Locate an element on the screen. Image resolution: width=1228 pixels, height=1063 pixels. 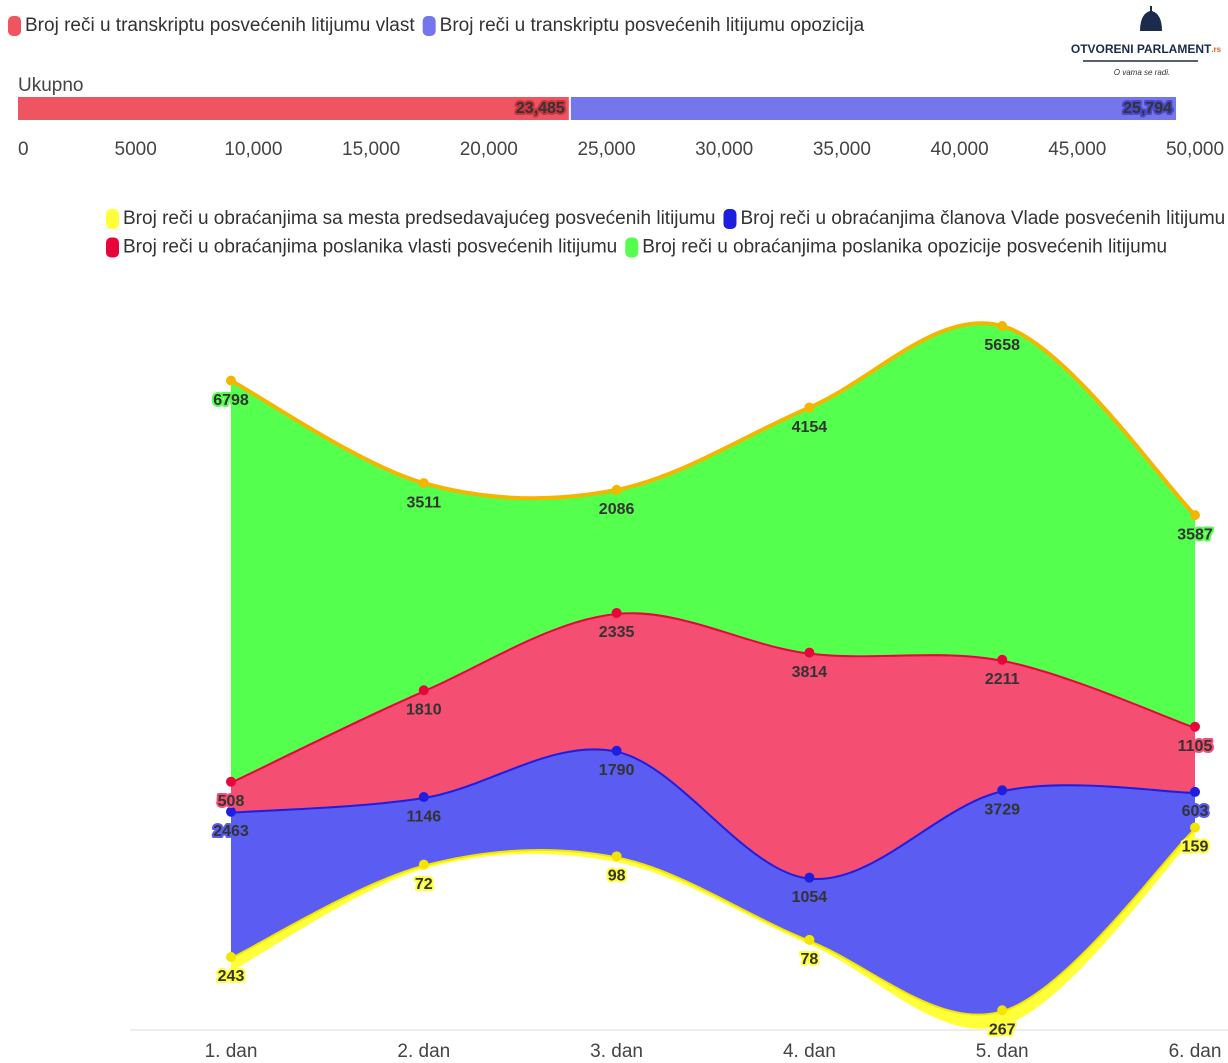
data-label: 1790 is located at coordinates (617, 770).